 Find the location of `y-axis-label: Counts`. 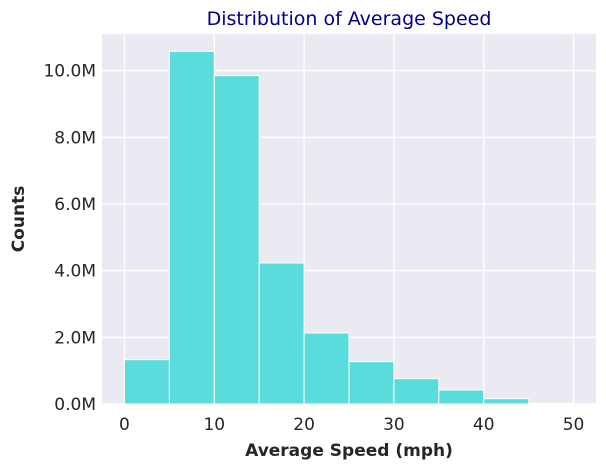

y-axis-label: Counts is located at coordinates (19, 219).